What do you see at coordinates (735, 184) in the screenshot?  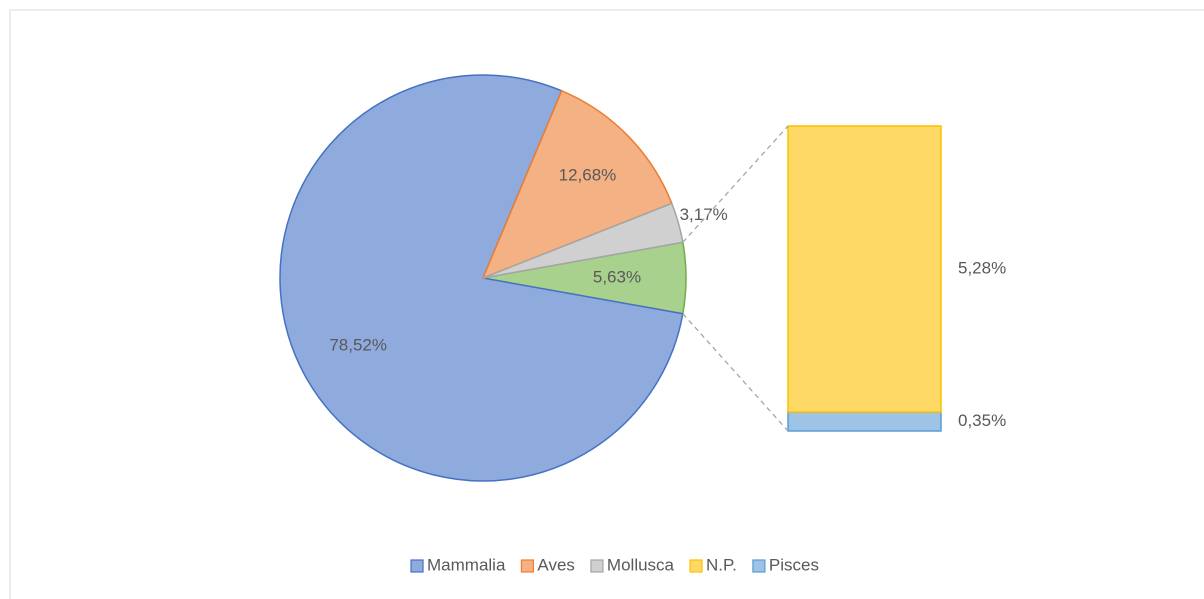 I see `connector` at bounding box center [735, 184].